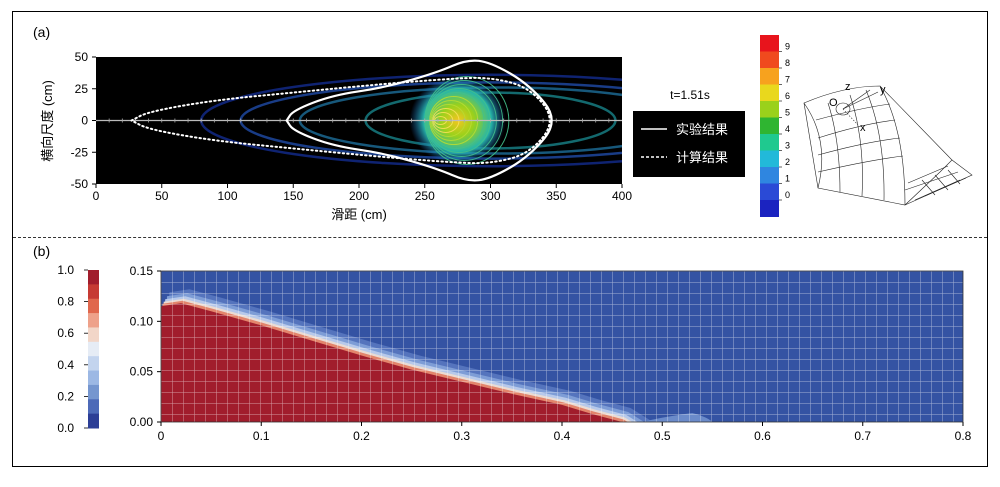 The height and width of the screenshot is (487, 1000). What do you see at coordinates (888, 145) in the screenshot?
I see `slope-sketch` at bounding box center [888, 145].